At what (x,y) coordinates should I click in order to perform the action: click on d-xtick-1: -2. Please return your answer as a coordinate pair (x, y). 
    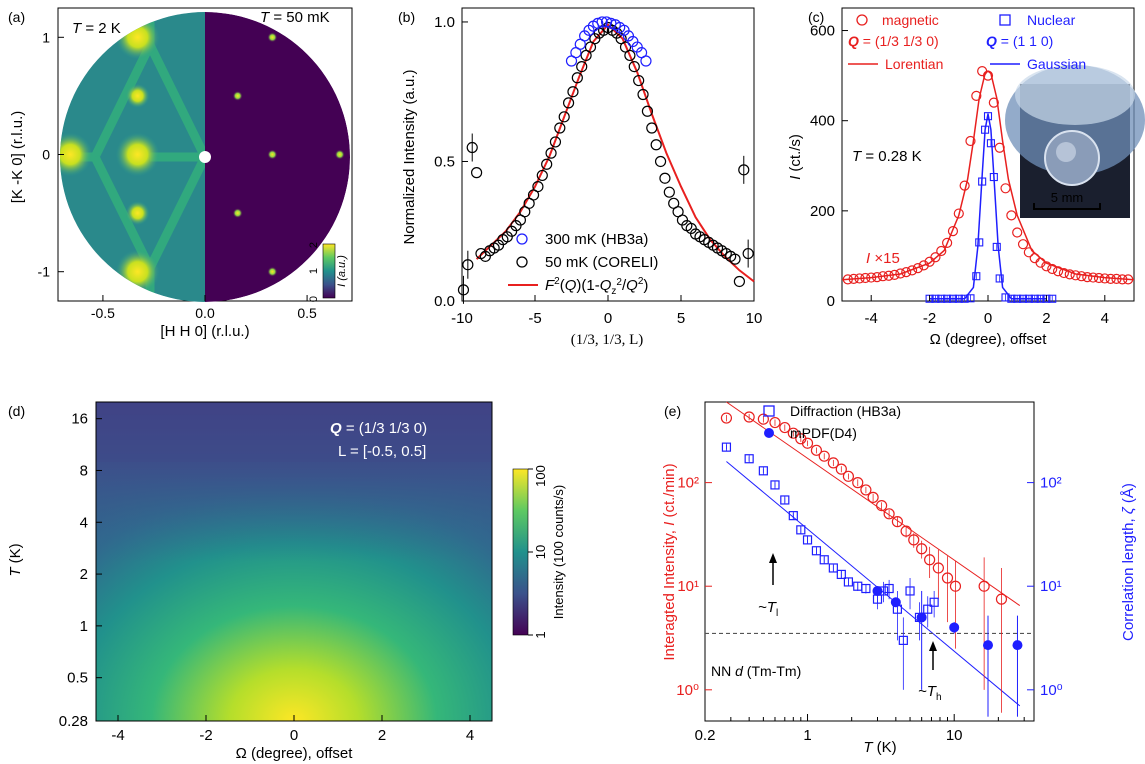
    Looking at the image, I should click on (205, 735).